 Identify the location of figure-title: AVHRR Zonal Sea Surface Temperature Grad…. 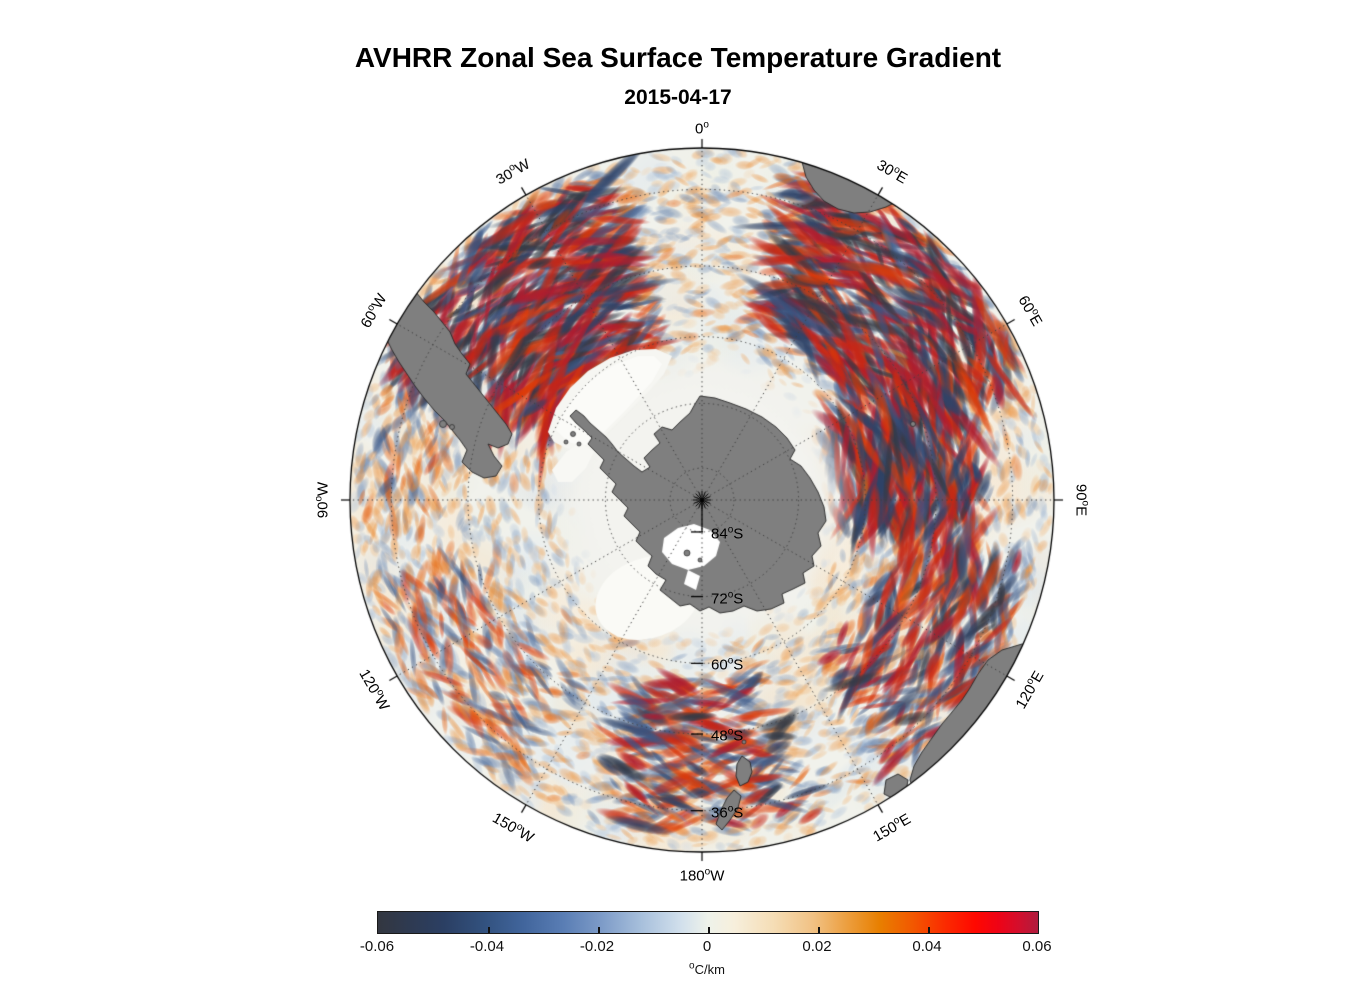
(678, 57).